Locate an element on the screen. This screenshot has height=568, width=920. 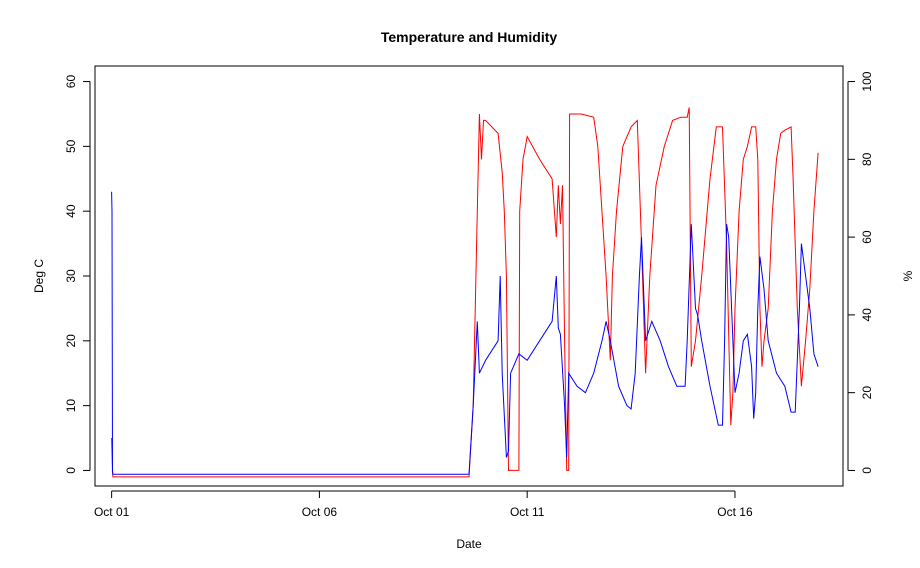
y-left-tick-label-3: 30 is located at coordinates (71, 276).